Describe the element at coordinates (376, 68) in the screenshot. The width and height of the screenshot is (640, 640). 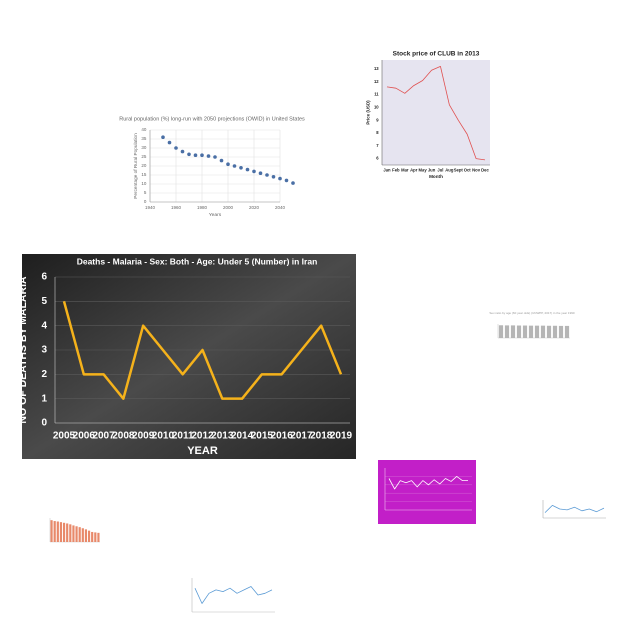
I see `y-tick-label: 13` at that location.